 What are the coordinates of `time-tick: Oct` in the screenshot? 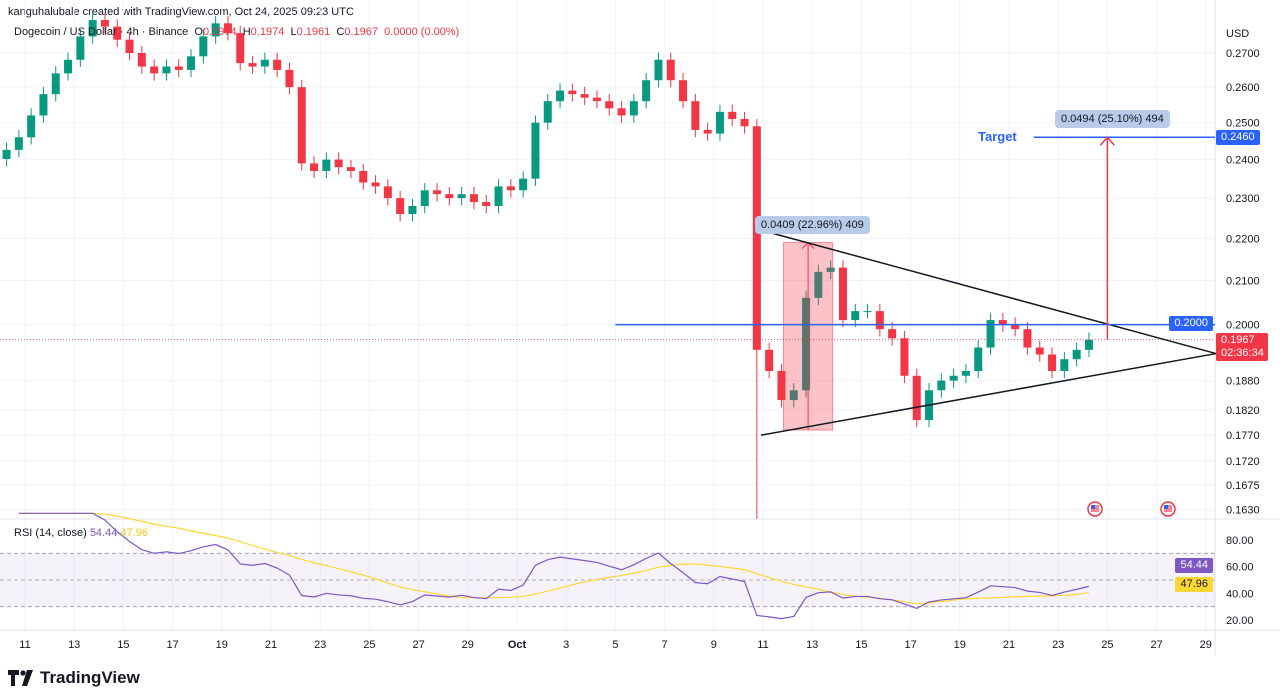 It's located at (517, 645).